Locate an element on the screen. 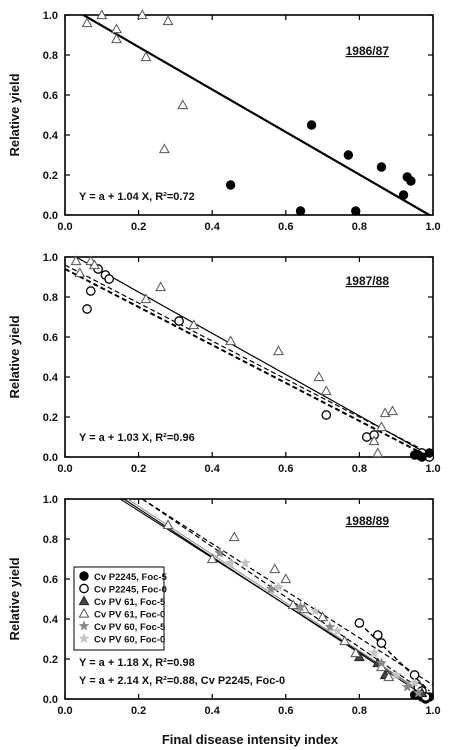 This screenshot has height=750, width=474. legend-label: Cv PV 60, Foc-0 is located at coordinates (129, 640).